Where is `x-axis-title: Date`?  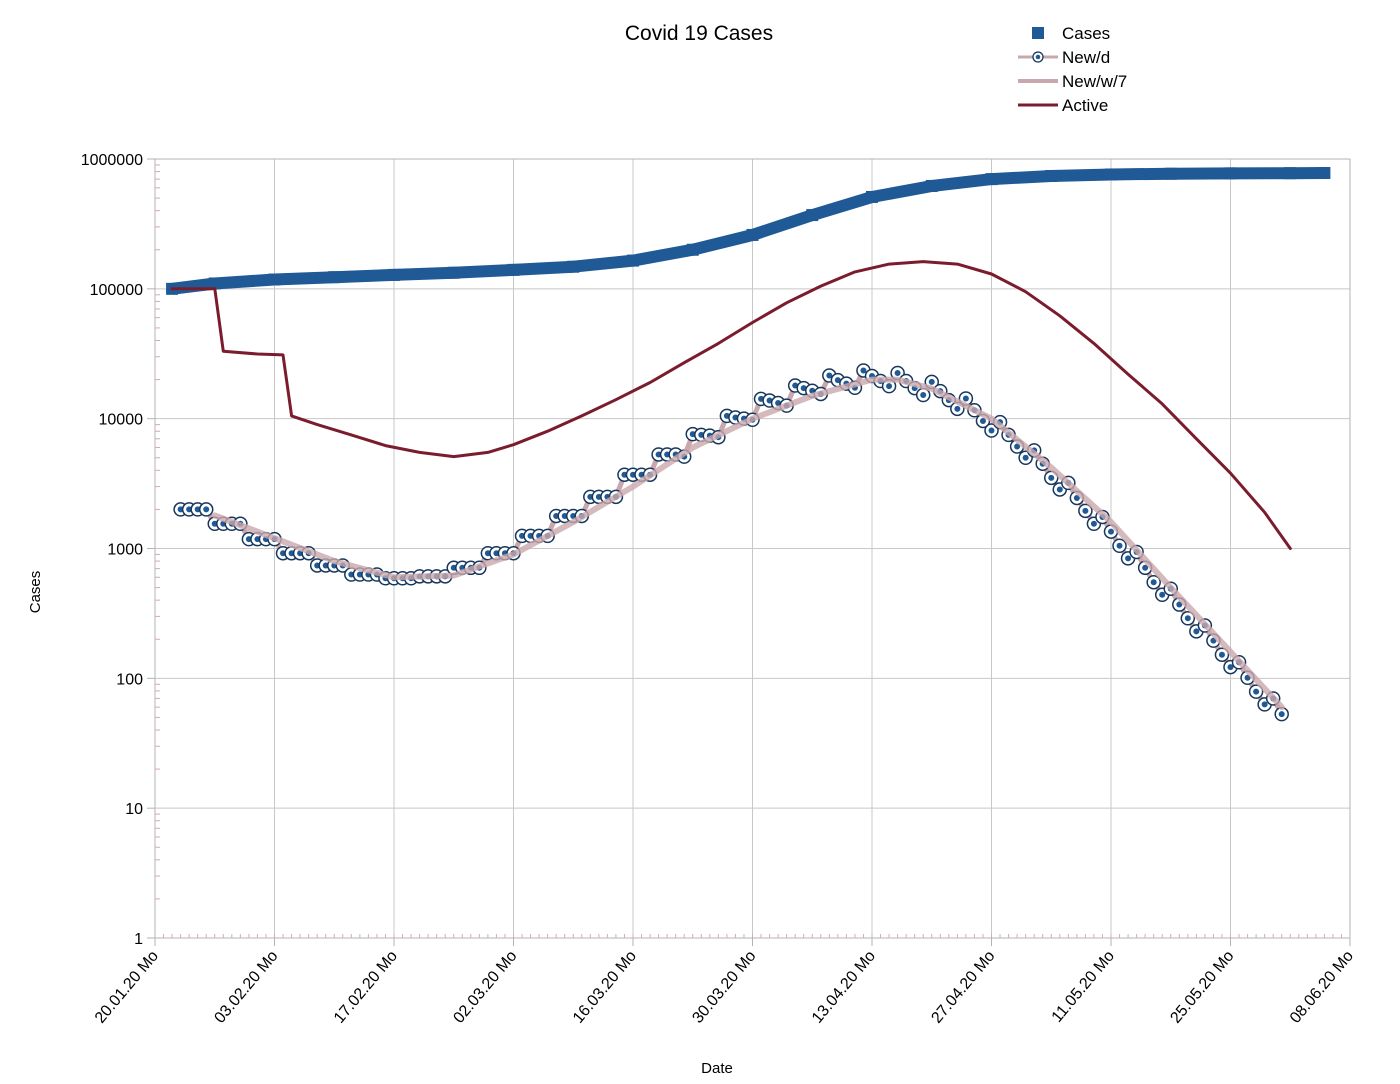
x-axis-title: Date is located at coordinates (717, 1068).